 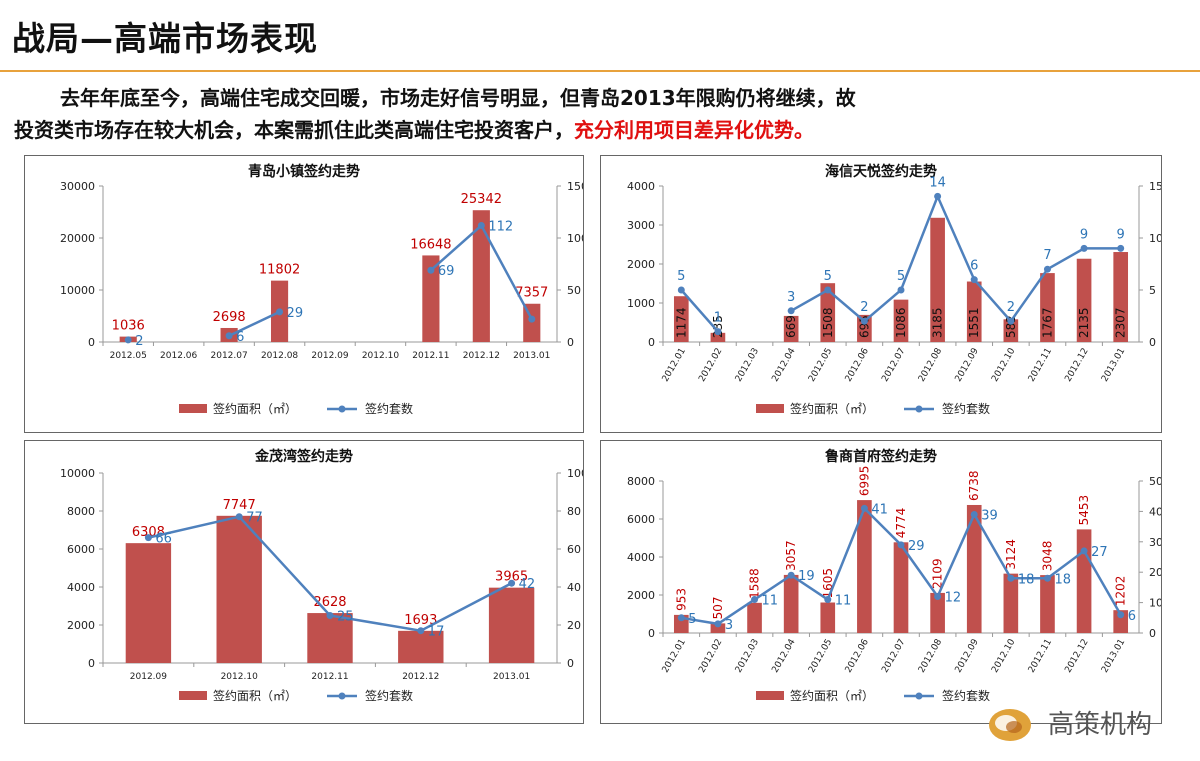 I want to click on y-right-tick-label: 50, so click(x=574, y=290).